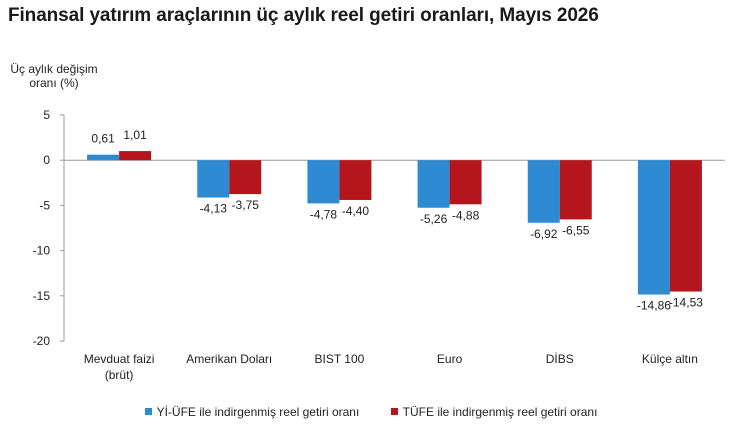  Describe the element at coordinates (46, 115) in the screenshot. I see `y-tick-label: 5` at that location.